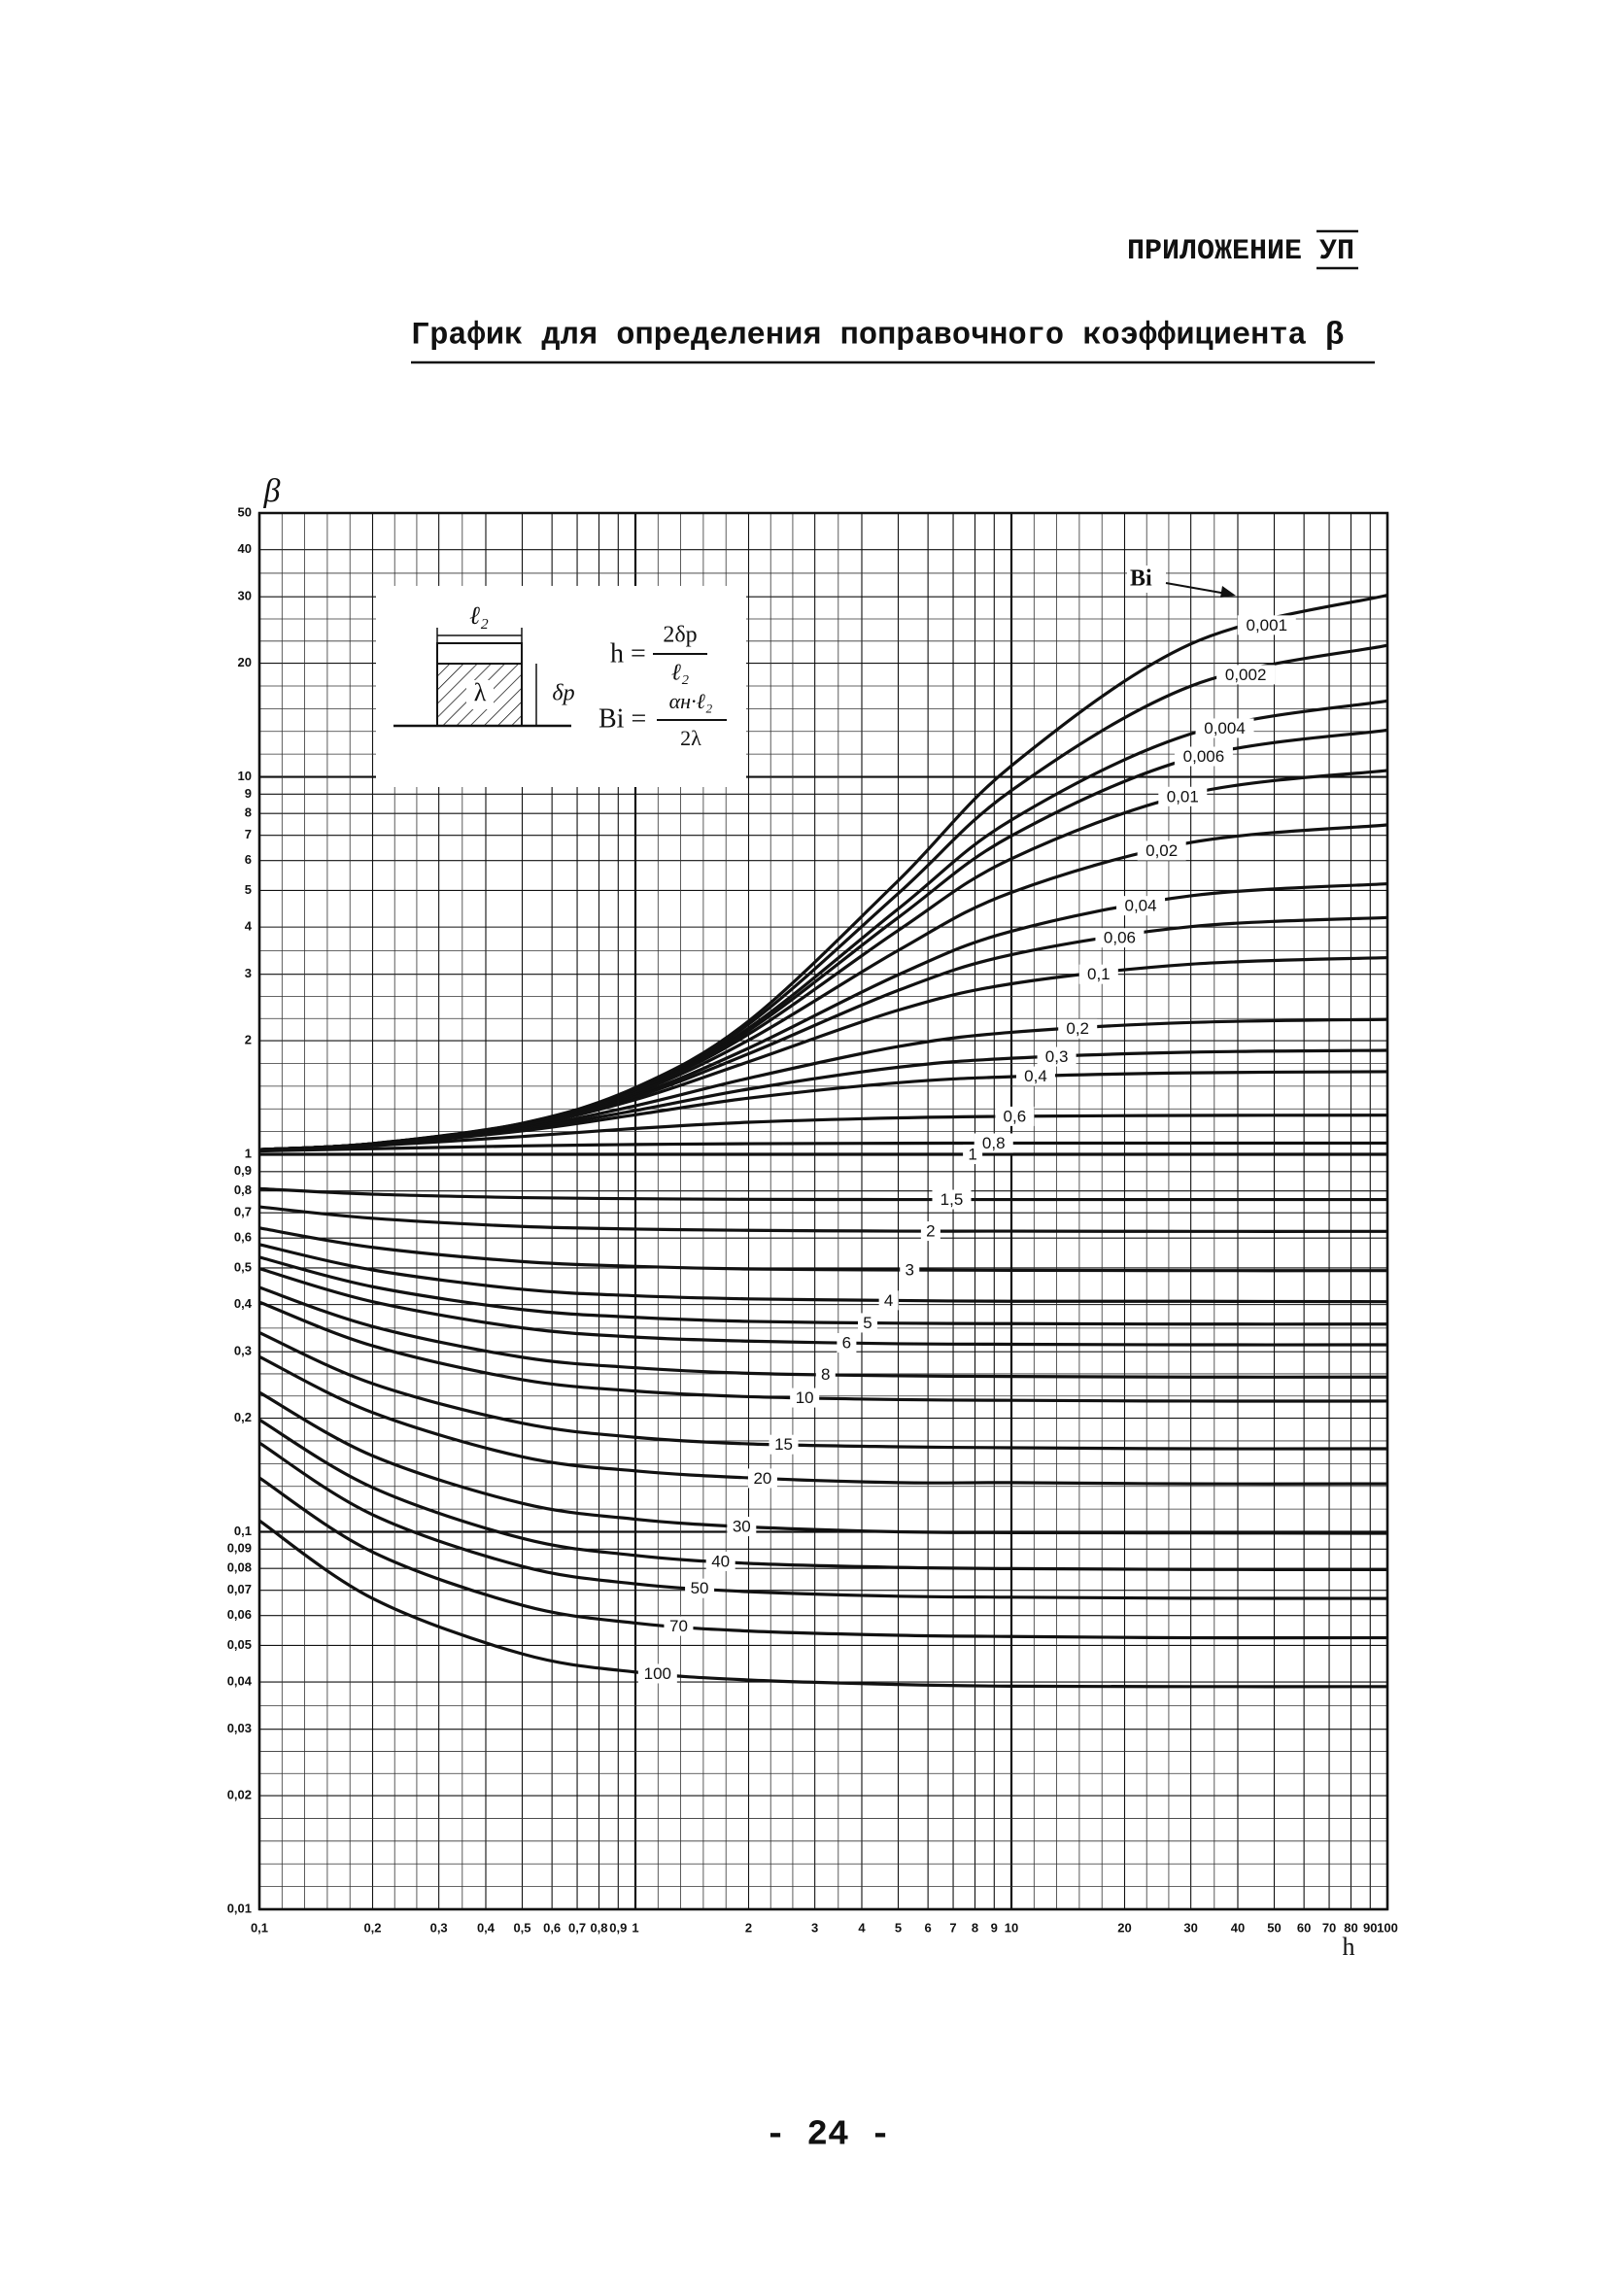 The image size is (1607, 2296). Describe the element at coordinates (628, 653) in the screenshot. I see `formula-h-lhs: h =` at that location.